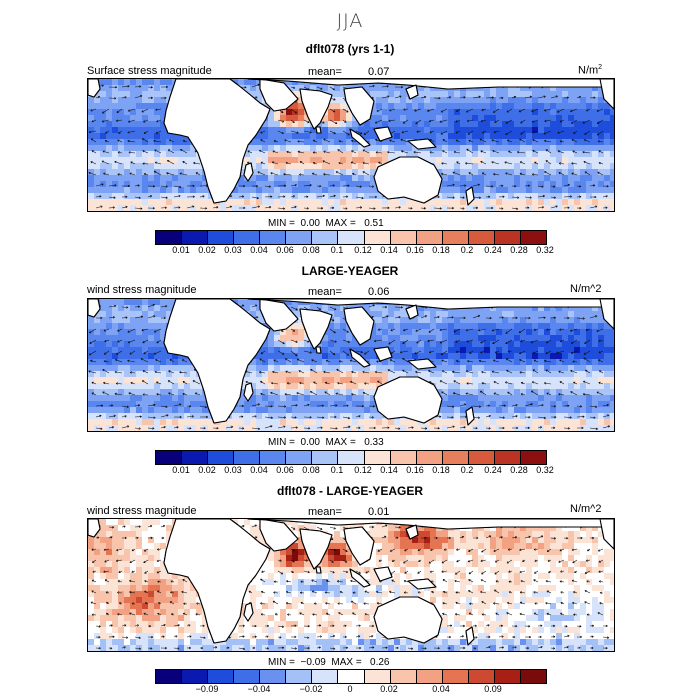 This screenshot has width=700, height=700. I want to click on colorbar-tick-label: 0.2, so click(467, 470).